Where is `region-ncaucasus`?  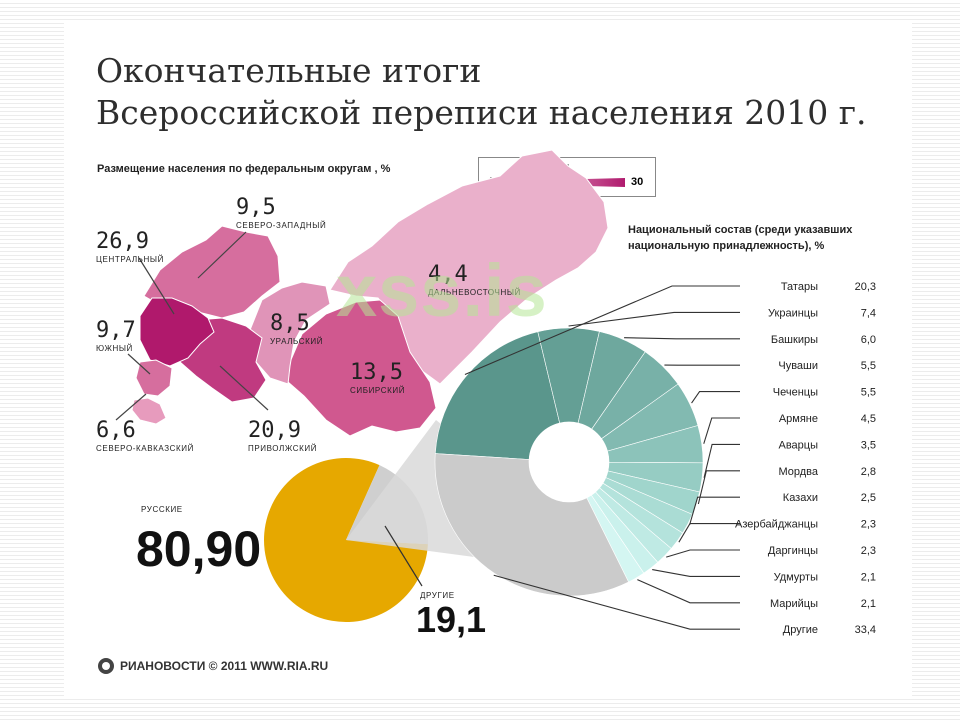 region-ncaucasus is located at coordinates (149, 411).